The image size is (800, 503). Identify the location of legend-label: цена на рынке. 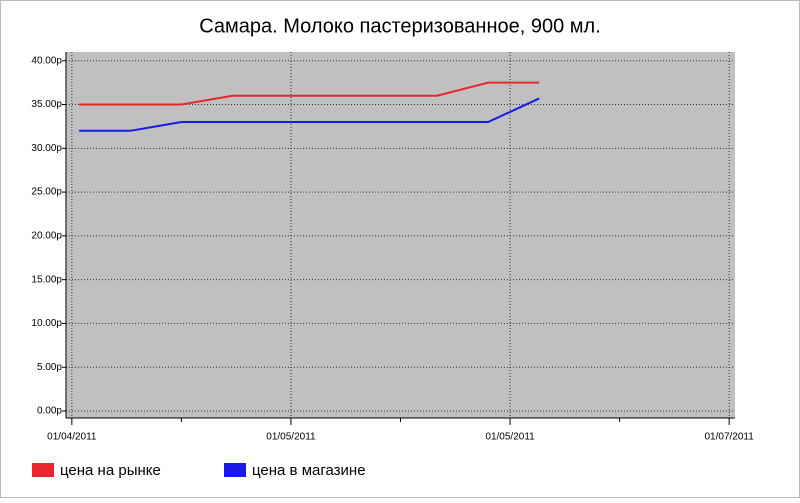
(110, 470).